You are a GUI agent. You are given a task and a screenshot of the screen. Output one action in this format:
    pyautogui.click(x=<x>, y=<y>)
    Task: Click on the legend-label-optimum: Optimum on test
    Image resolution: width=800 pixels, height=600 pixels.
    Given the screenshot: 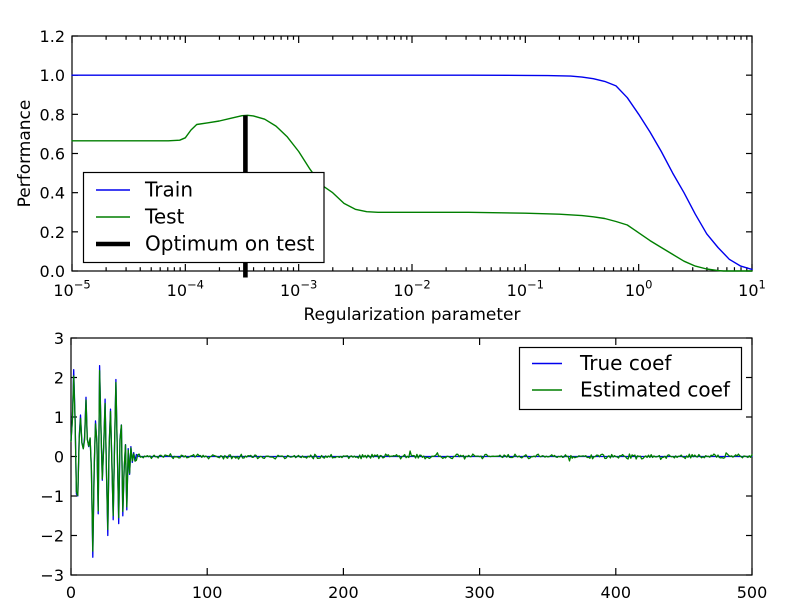 What is the action you would take?
    pyautogui.click(x=230, y=244)
    